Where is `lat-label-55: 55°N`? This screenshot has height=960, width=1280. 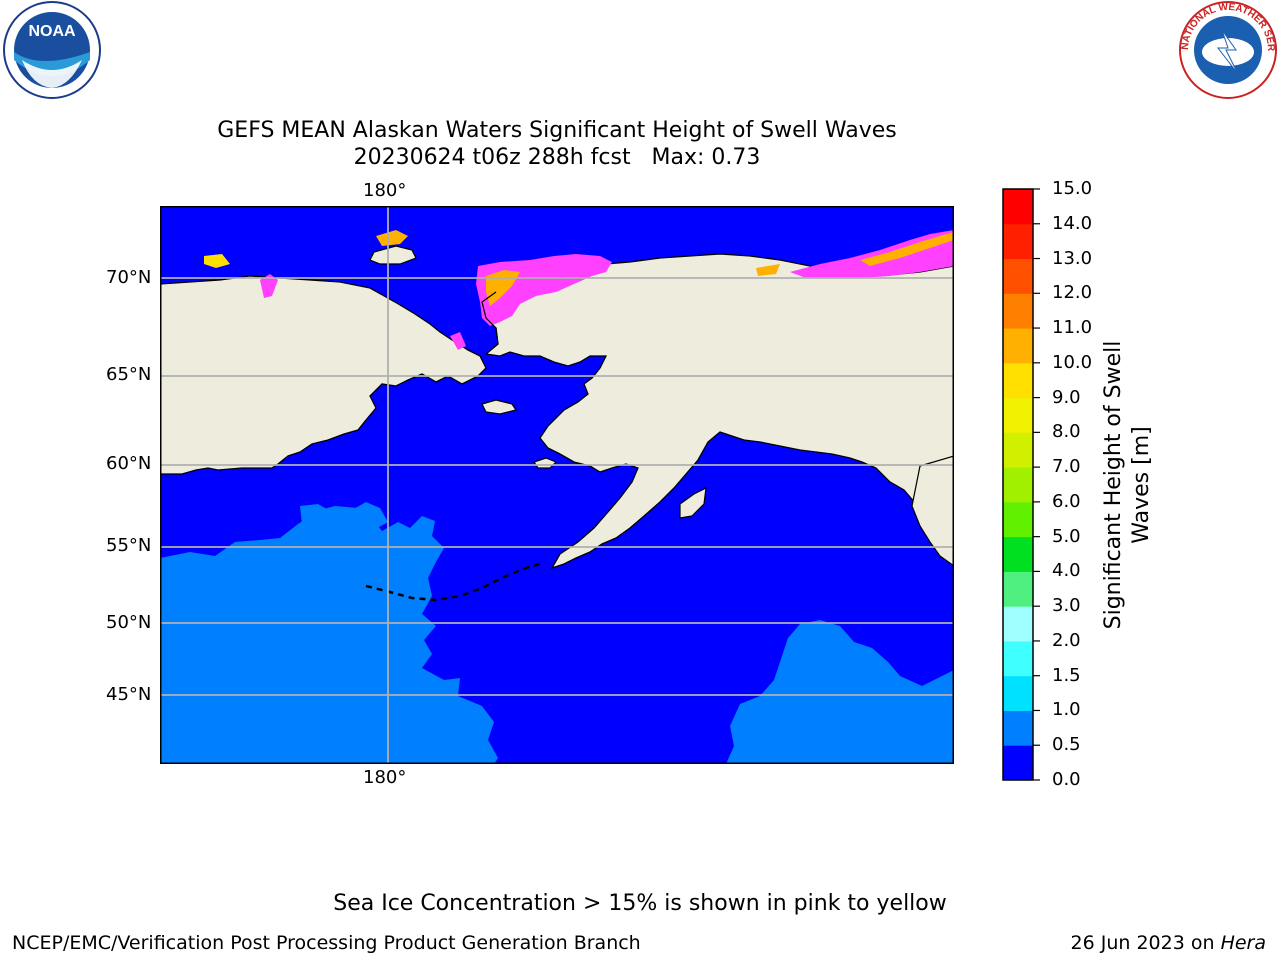 lat-label-55: 55°N is located at coordinates (129, 545).